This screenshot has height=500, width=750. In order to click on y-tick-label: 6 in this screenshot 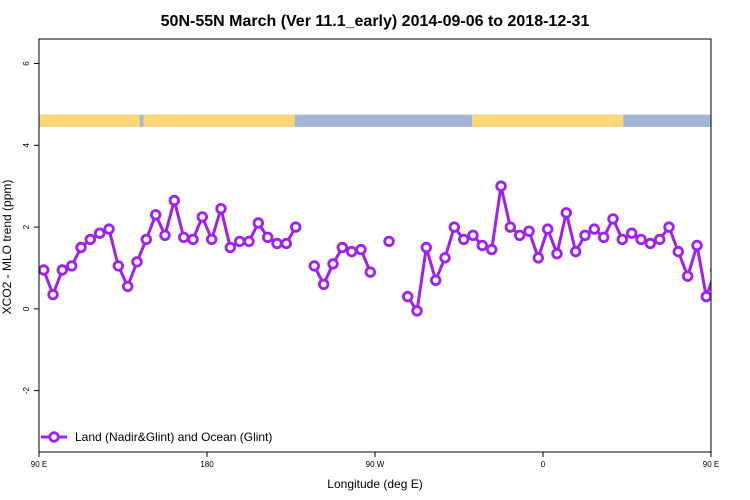, I will do `click(26, 63)`.